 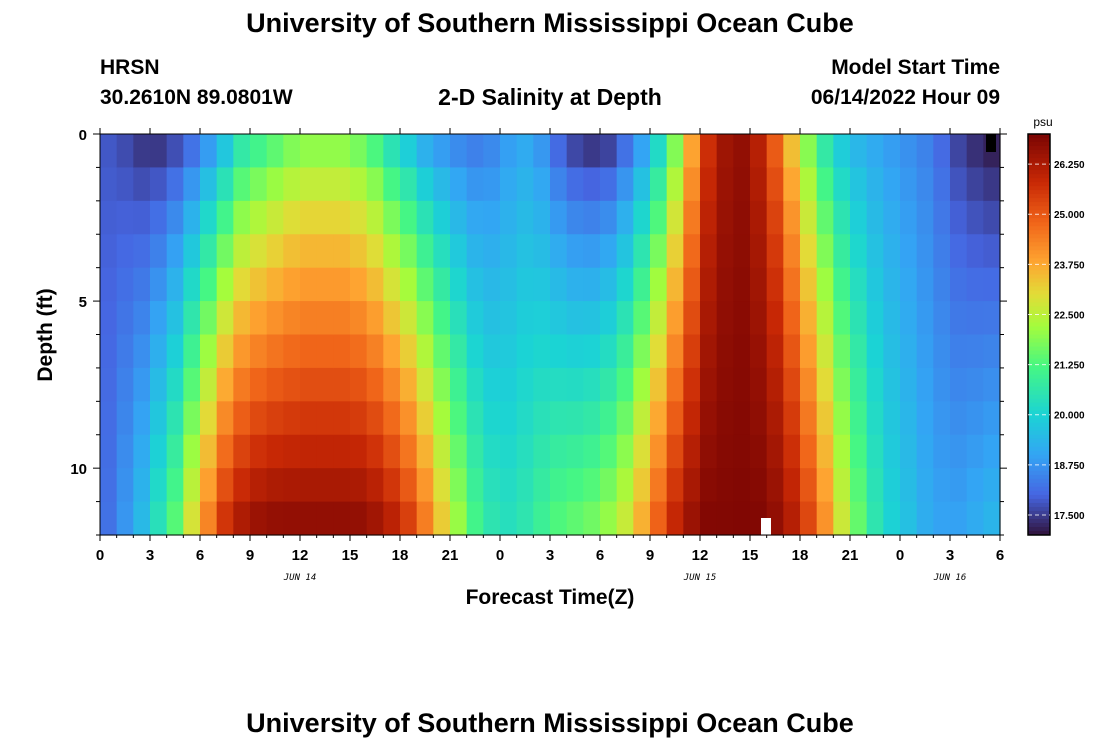 I want to click on colorbar-tick-label: 20.000, so click(x=1069, y=416).